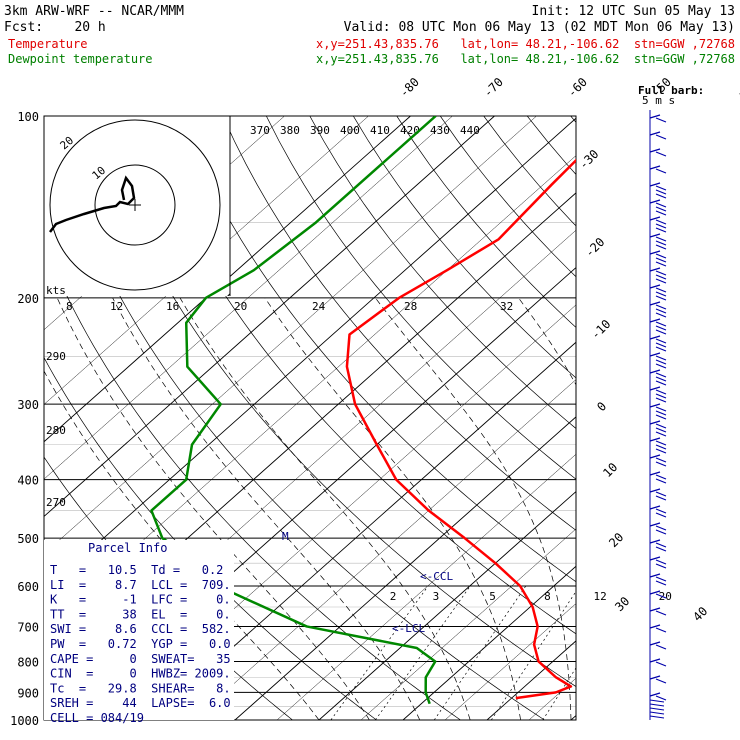 This screenshot has height=740, width=740. What do you see at coordinates (423, 652) in the screenshot?
I see `mixing-ratio-line` at bounding box center [423, 652].